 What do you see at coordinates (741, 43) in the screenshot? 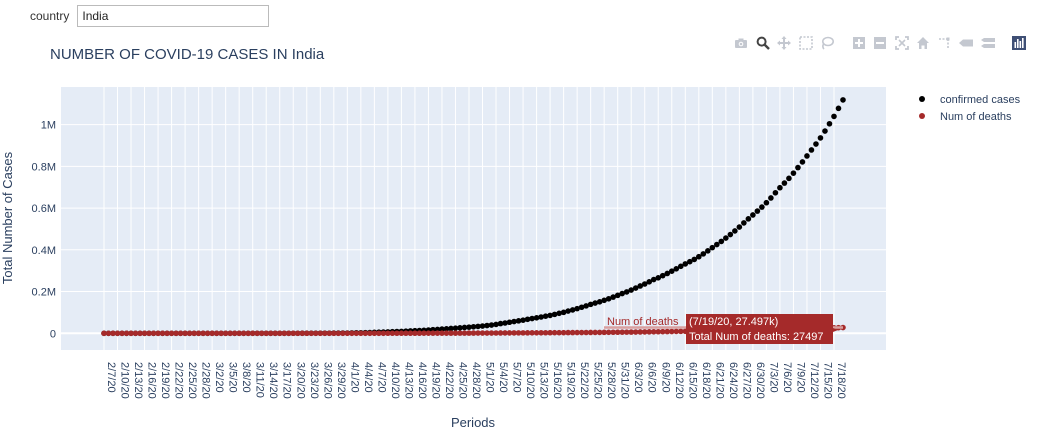
I see `camera-icon` at bounding box center [741, 43].